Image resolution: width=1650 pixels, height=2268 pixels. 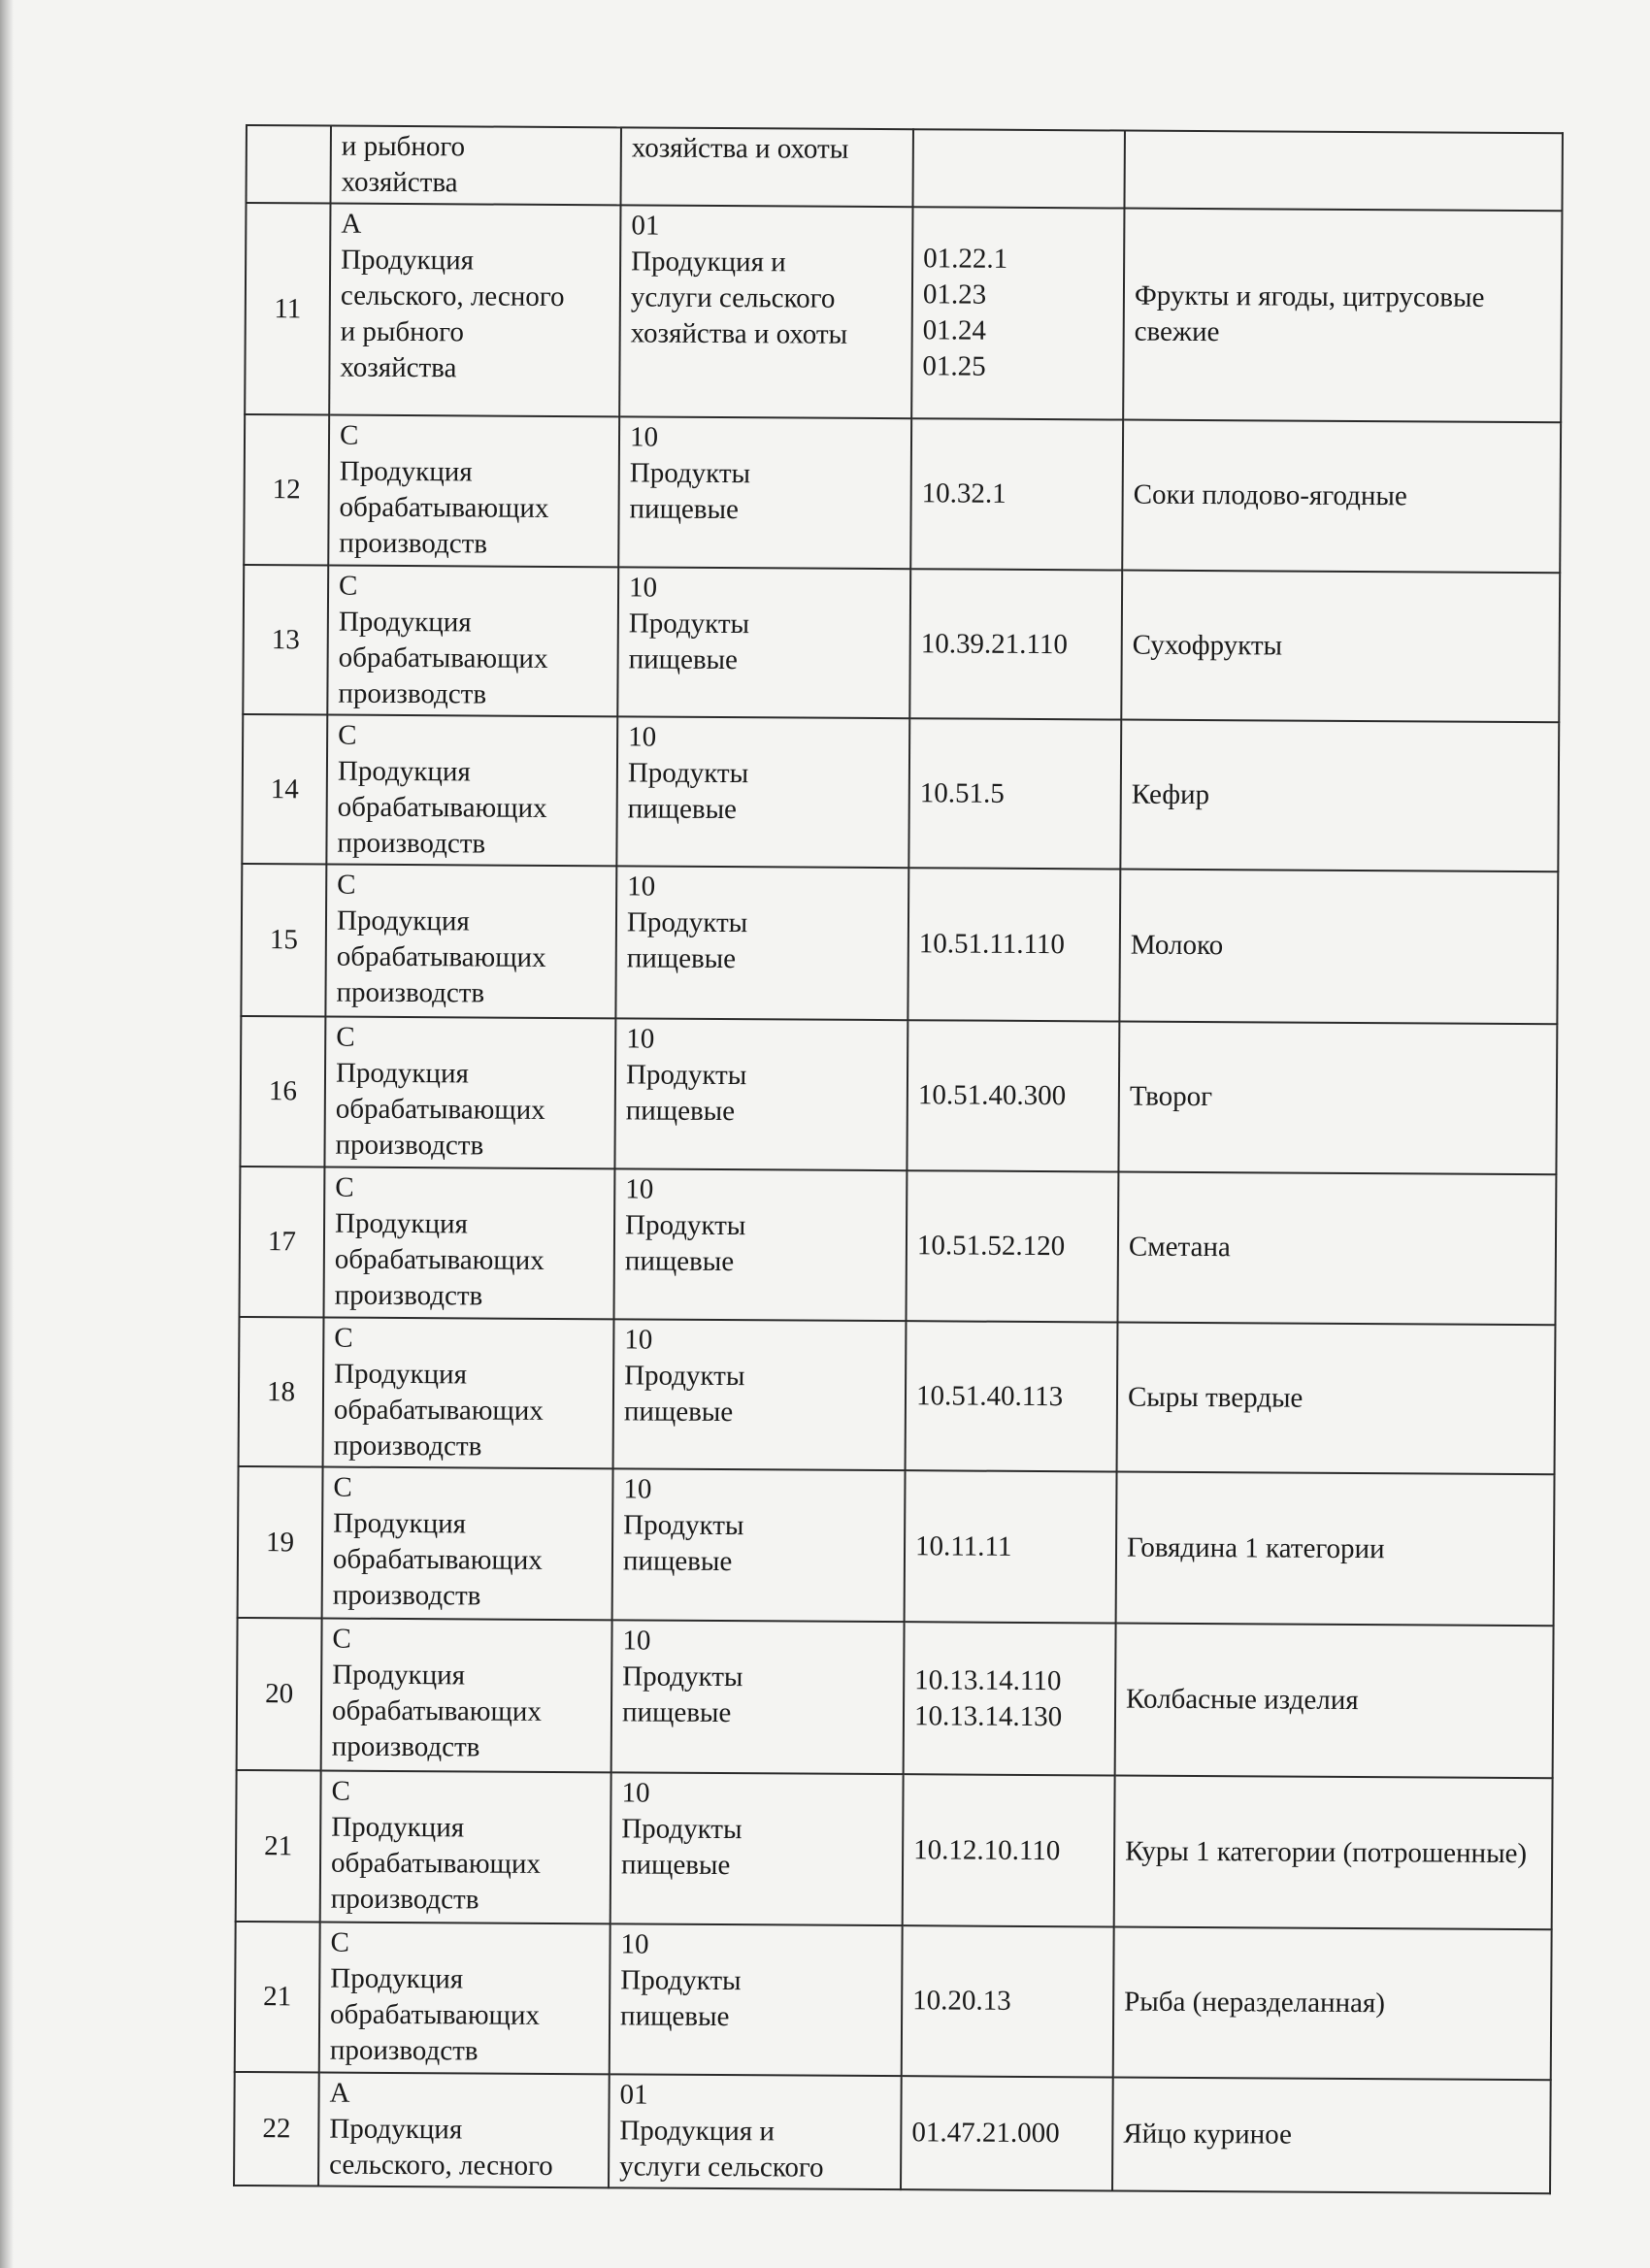 What do you see at coordinates (755, 2132) in the screenshot?
I see `cell-class: 01 Продукция и услуги сельского` at bounding box center [755, 2132].